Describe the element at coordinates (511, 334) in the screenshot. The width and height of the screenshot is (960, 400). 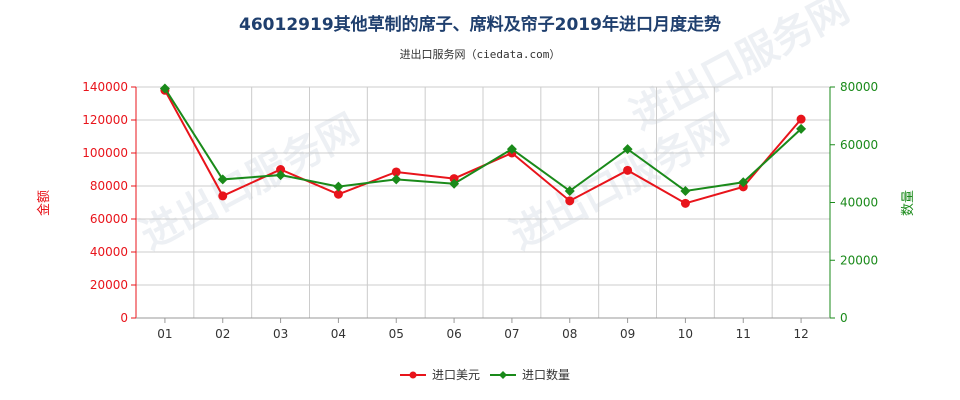
I see `x-tick-label: 07` at that location.